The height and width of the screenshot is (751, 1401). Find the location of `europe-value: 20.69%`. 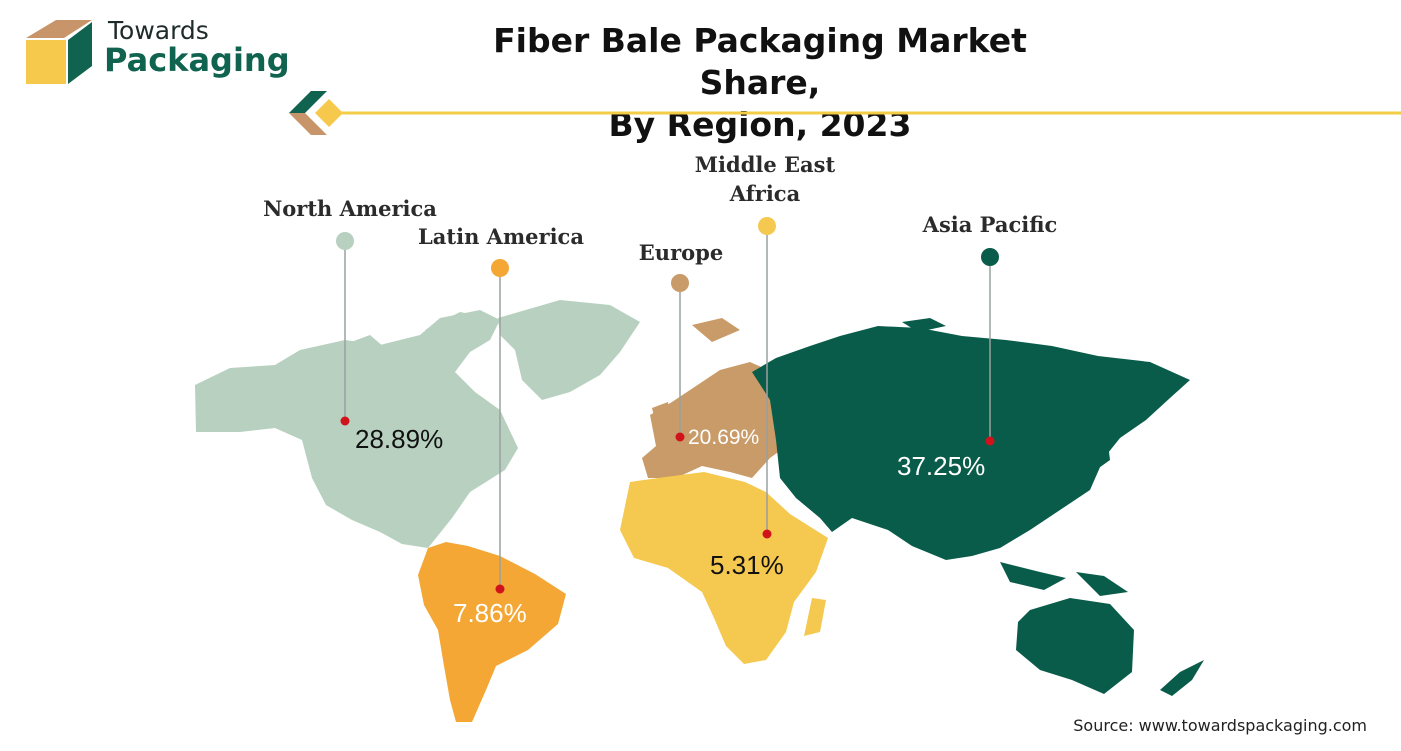

europe-value: 20.69% is located at coordinates (724, 437).